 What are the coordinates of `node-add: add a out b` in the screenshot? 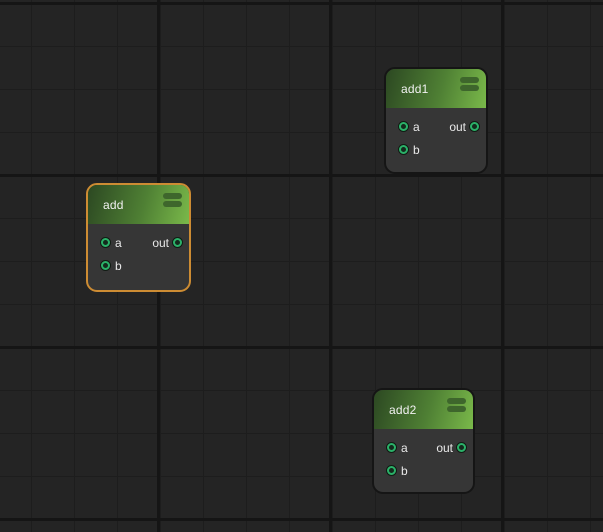 It's located at (138, 237).